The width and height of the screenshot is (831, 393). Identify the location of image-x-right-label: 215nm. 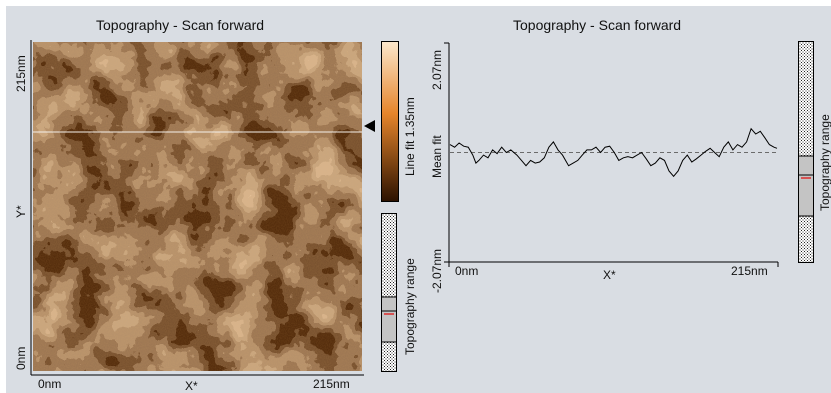
(331, 384).